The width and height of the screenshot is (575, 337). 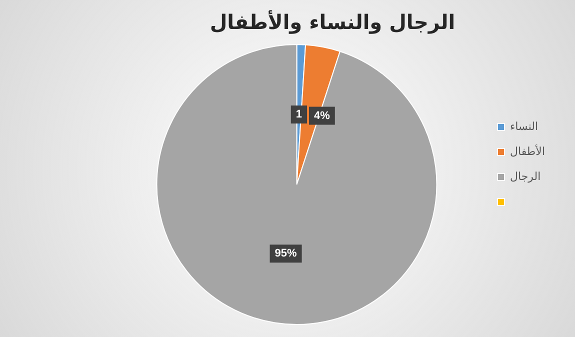 I want to click on chart-title: الرجال والنساء والأطفال, so click(x=333, y=22).